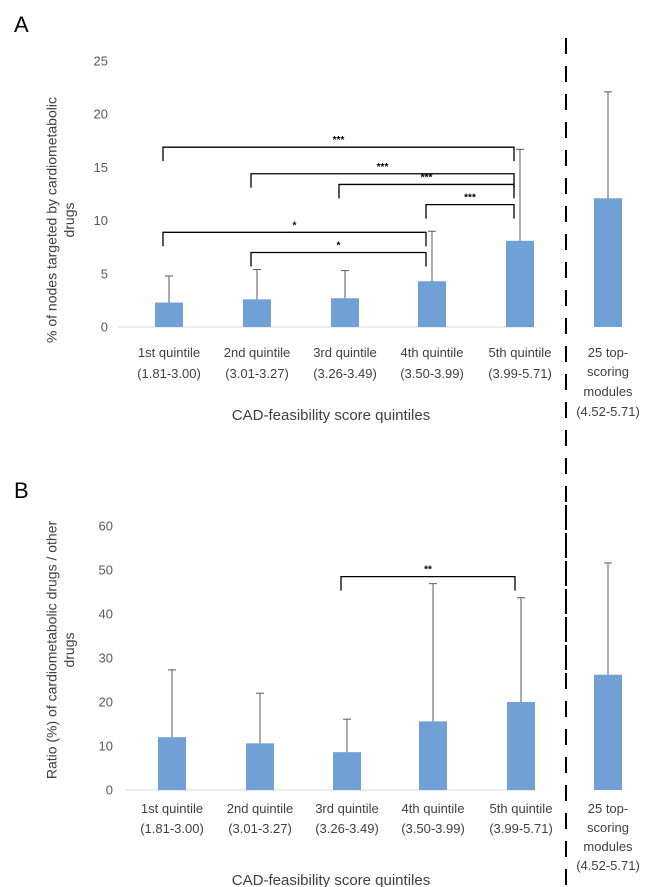 This screenshot has width=648, height=887. I want to click on panel-letter: B, so click(21, 490).